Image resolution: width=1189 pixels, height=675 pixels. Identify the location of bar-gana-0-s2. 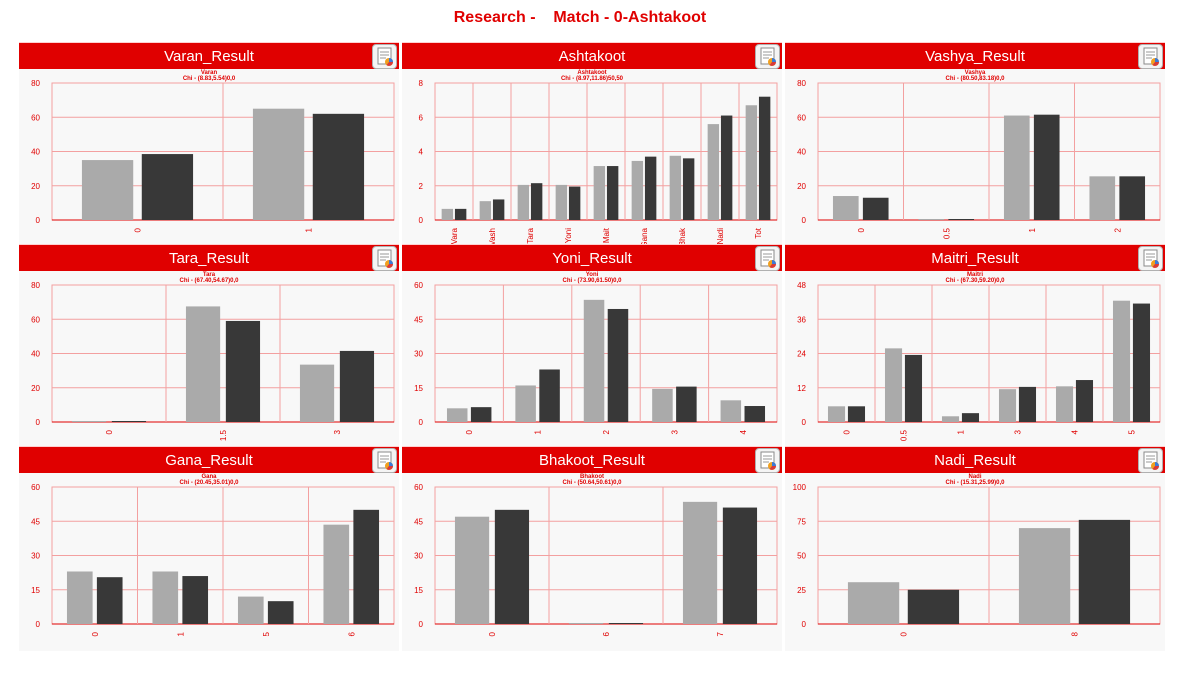
(109, 600).